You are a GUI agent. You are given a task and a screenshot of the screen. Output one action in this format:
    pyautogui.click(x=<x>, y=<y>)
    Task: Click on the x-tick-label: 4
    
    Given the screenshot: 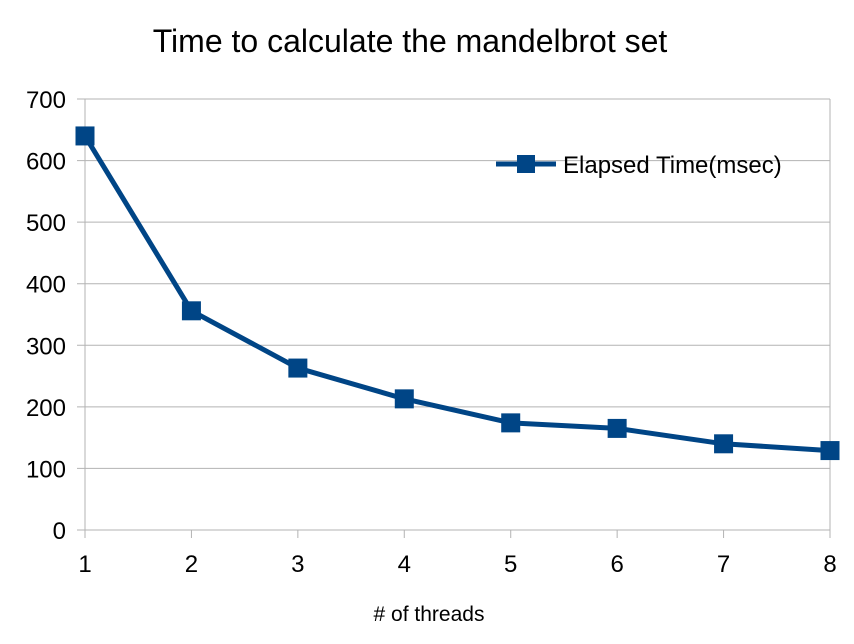 What is the action you would take?
    pyautogui.click(x=404, y=564)
    